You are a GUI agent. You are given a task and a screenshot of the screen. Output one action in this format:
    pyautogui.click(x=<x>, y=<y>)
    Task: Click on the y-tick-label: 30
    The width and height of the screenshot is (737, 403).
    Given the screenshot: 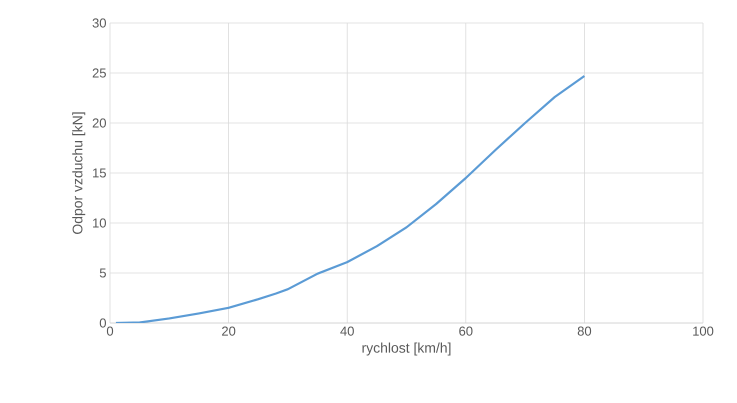 What is the action you would take?
    pyautogui.click(x=99, y=23)
    